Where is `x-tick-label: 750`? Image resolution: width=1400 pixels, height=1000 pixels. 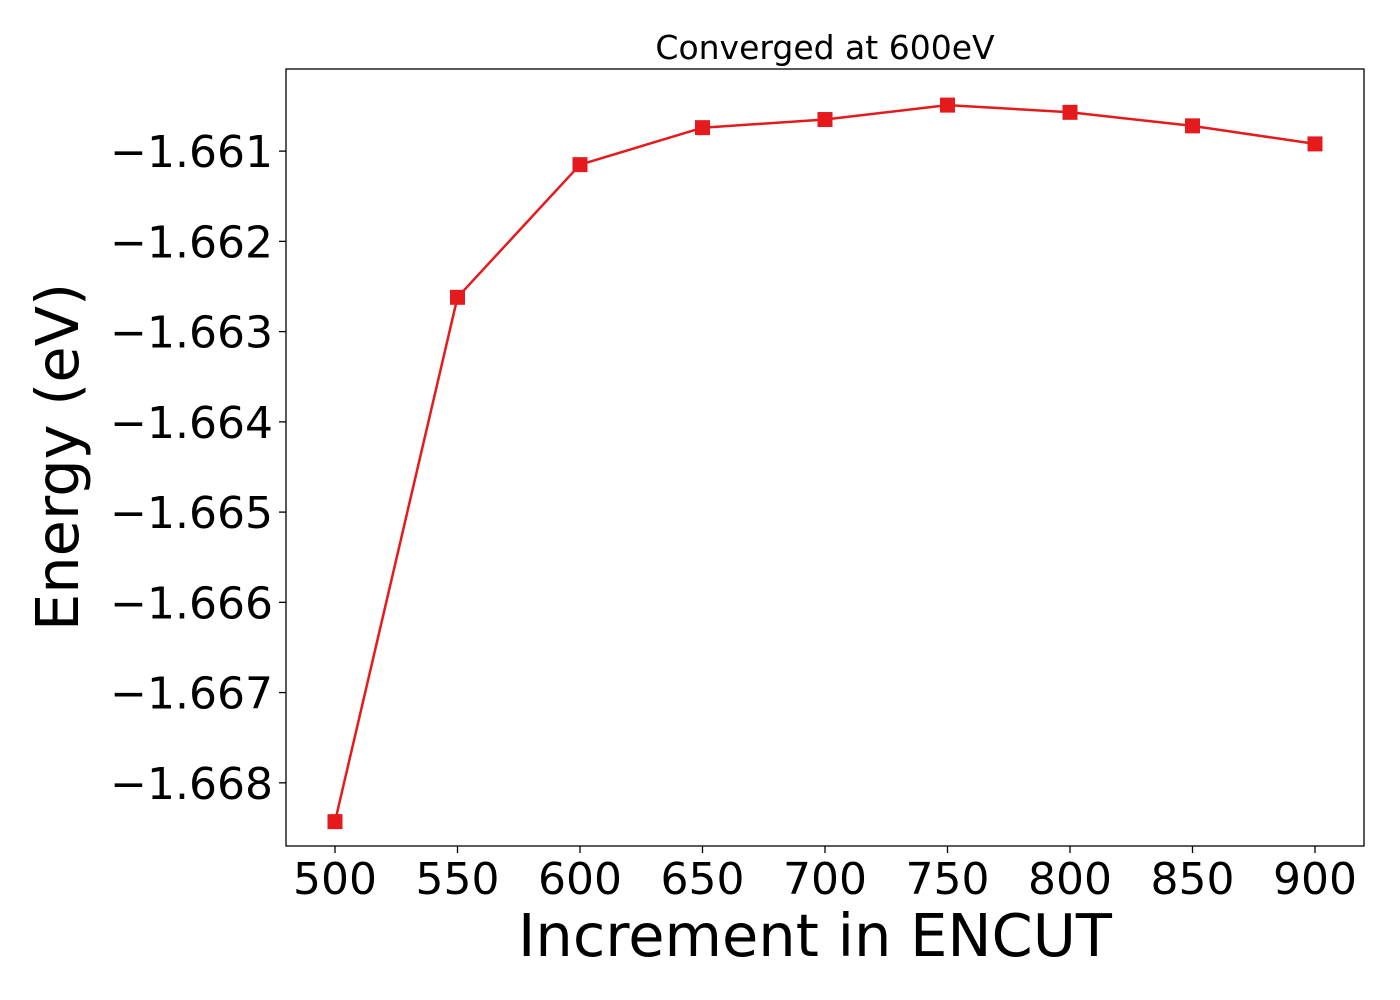
x-tick-label: 750 is located at coordinates (948, 879).